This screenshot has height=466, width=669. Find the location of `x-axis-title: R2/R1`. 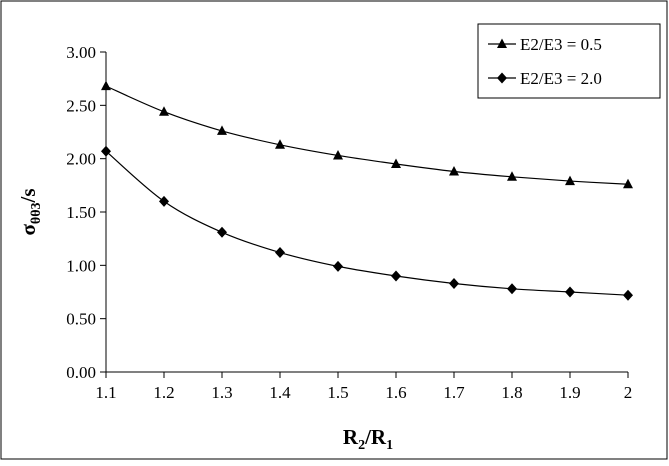

x-axis-title: R2/R1 is located at coordinates (368, 439).